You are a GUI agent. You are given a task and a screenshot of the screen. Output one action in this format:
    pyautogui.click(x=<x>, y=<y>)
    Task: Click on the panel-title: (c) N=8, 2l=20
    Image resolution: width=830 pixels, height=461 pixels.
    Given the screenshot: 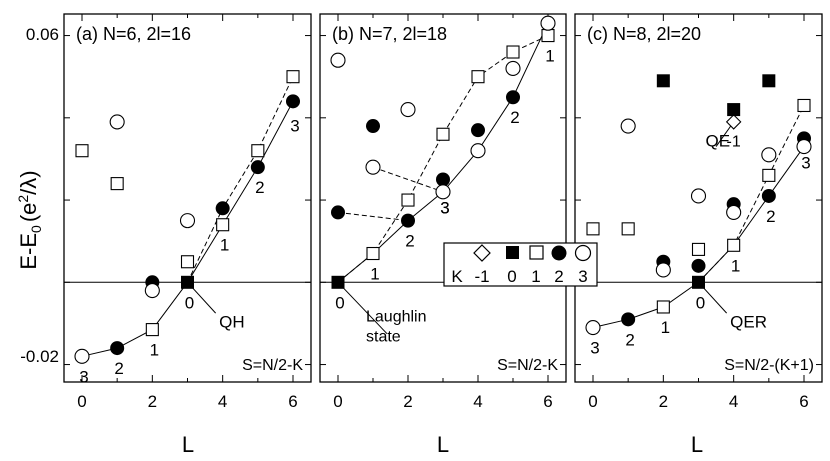 What is the action you would take?
    pyautogui.click(x=644, y=34)
    